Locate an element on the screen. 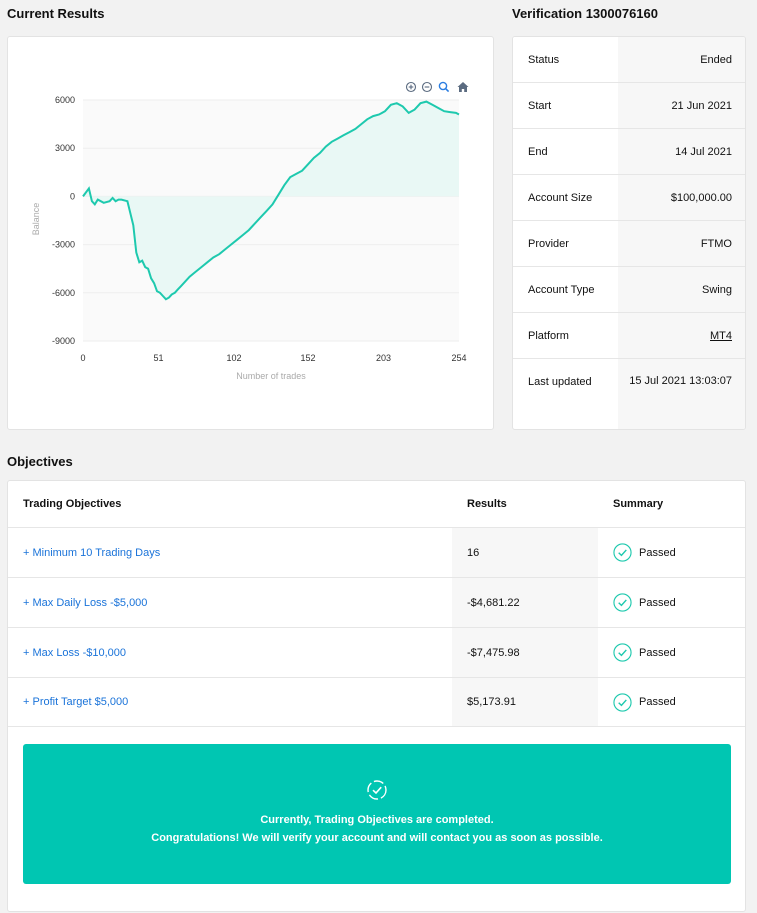 This screenshot has width=757, height=913. end-label: End is located at coordinates (565, 151).